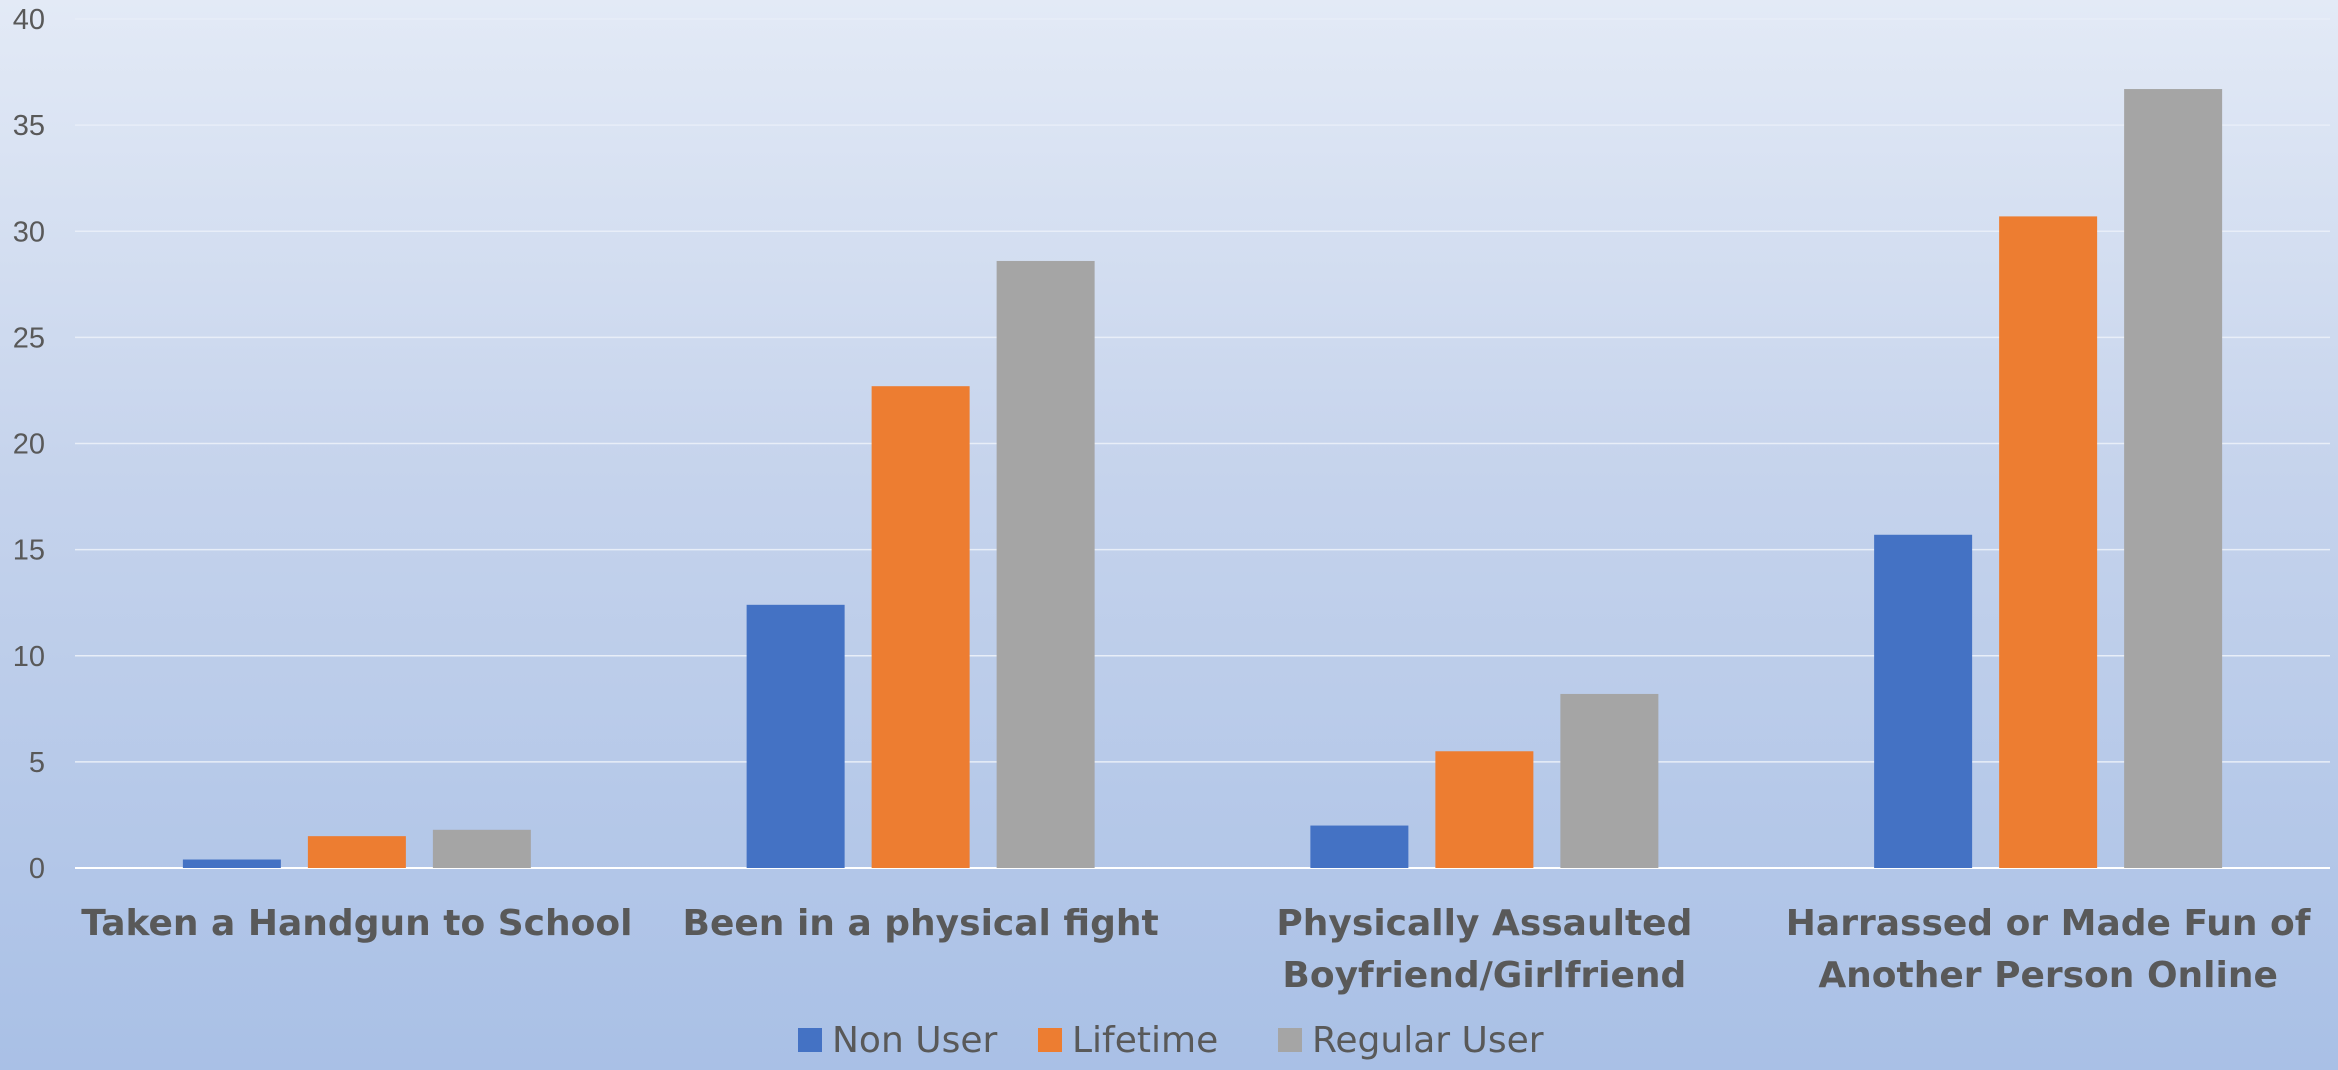 The image size is (2338, 1070). Describe the element at coordinates (1145, 1040) in the screenshot. I see `legend-label: Lifetime` at that location.